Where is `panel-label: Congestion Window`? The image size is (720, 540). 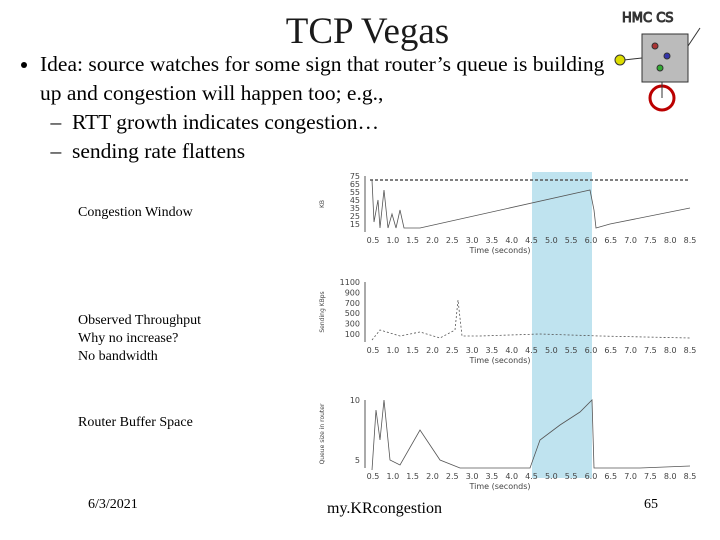
panel-label: Congestion Window is located at coordinates (135, 212).